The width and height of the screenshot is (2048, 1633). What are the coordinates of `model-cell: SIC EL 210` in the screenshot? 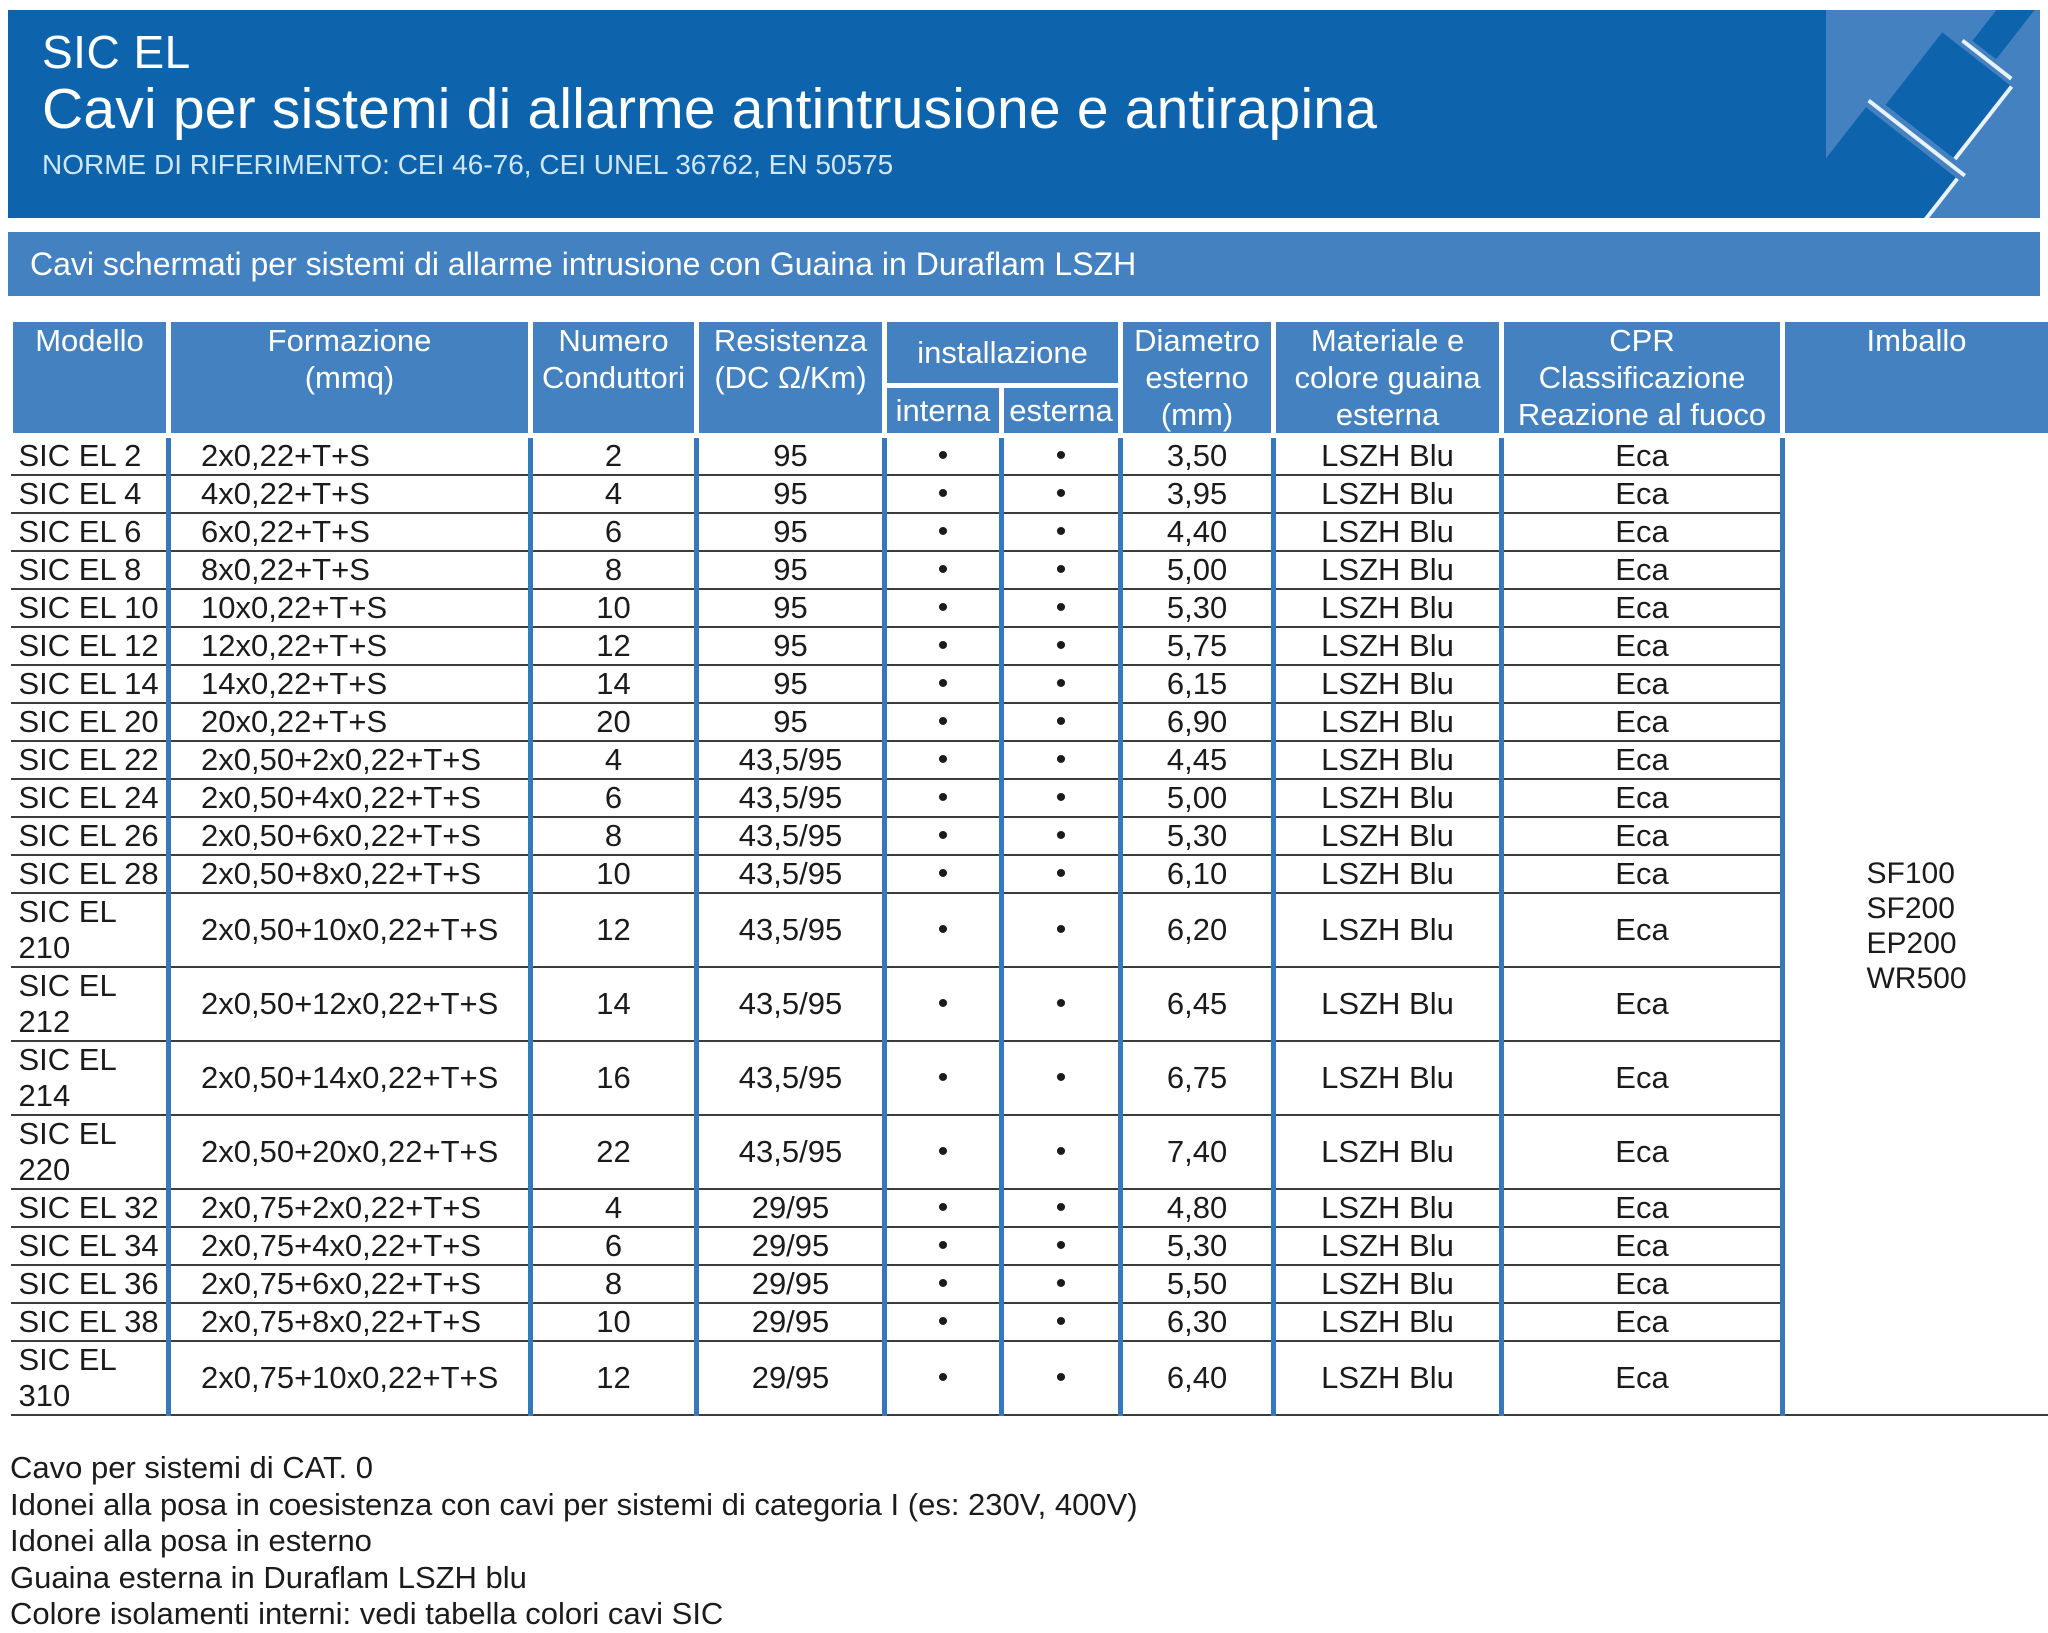 It's located at (90, 930).